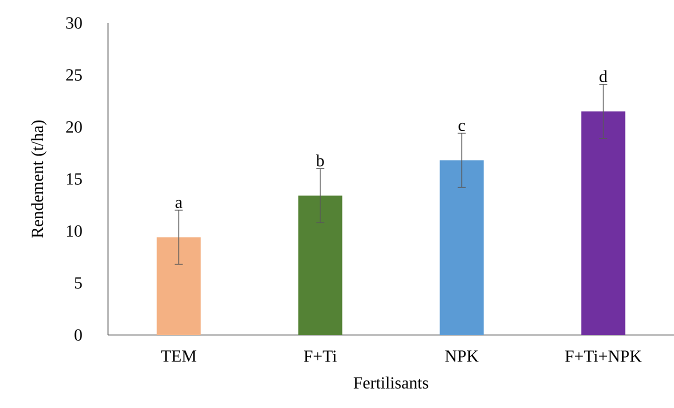  I want to click on annotation: c, so click(462, 127).